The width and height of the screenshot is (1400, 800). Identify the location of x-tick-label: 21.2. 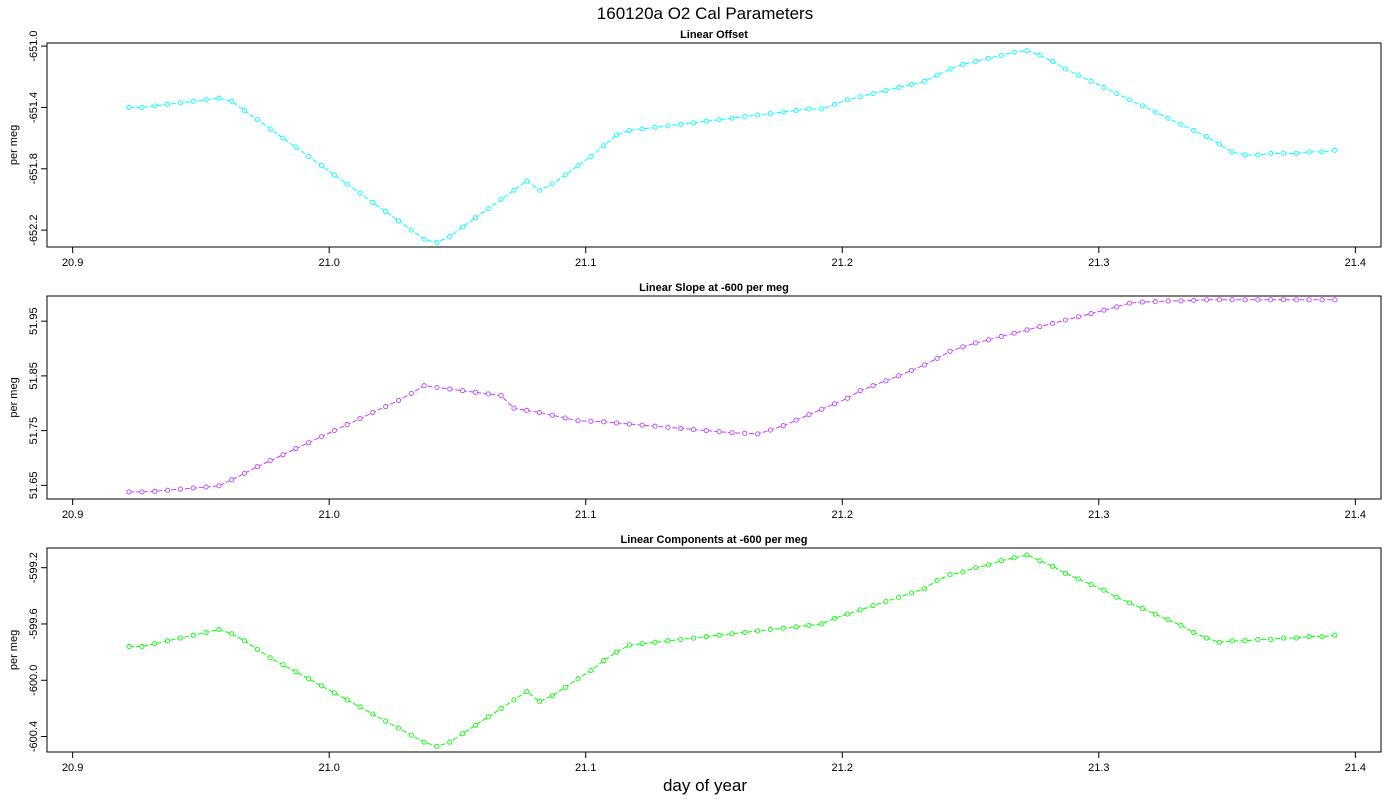
(842, 768).